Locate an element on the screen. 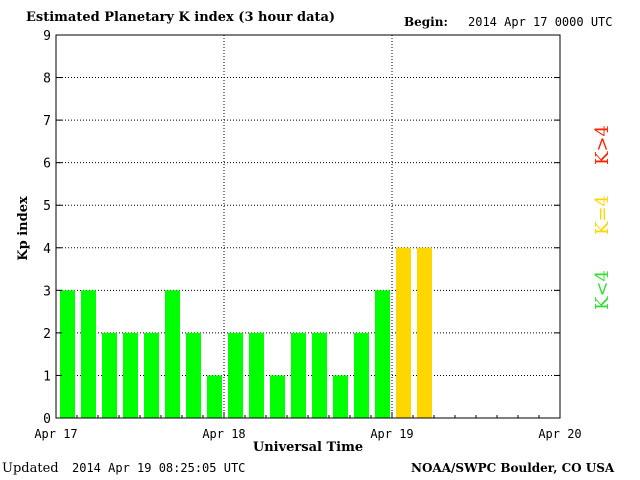 This screenshot has height=480, width=640. x-tick-labels: Apr 17 Apr 18 Apr 19 Apr 20 is located at coordinates (307, 434).